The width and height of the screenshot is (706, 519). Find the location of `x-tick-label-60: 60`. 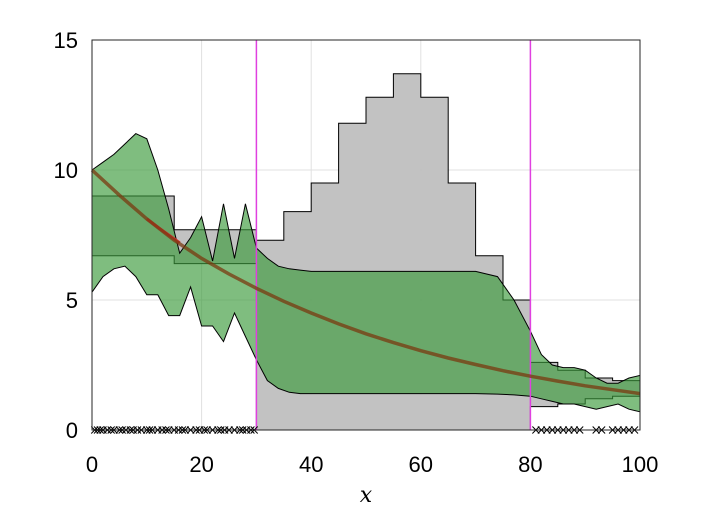

x-tick-label-60: 60 is located at coordinates (421, 464).